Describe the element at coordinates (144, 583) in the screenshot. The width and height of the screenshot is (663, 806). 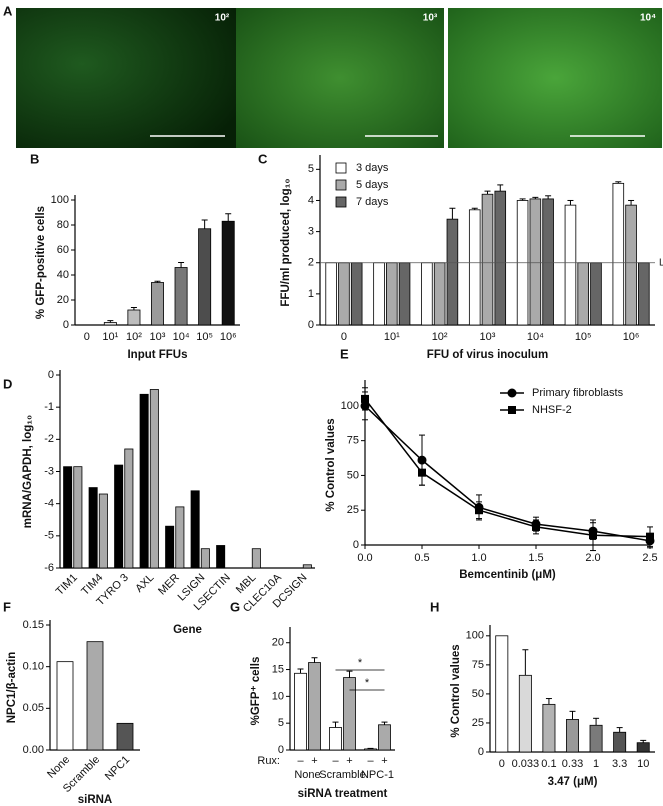
I see `x-tick-label: AXL` at that location.